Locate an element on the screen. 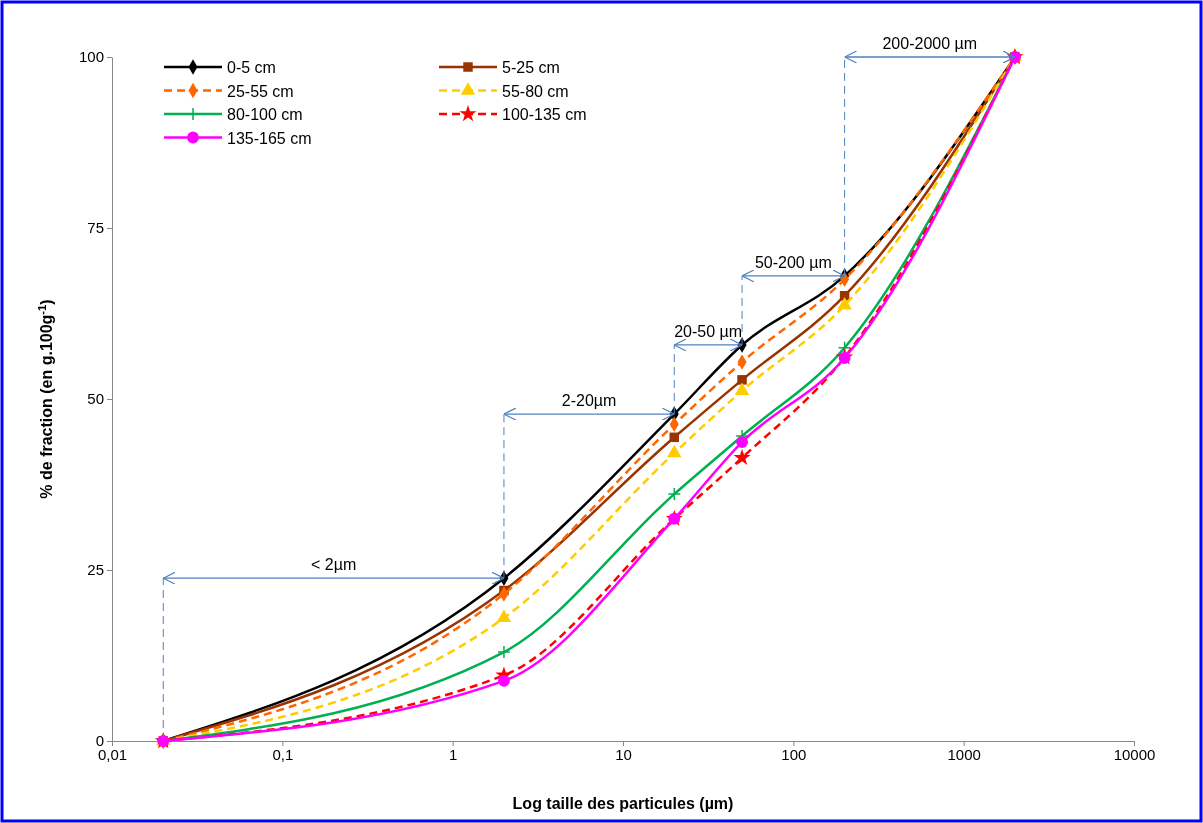 This screenshot has width=1203, height=823. y-tick-label: 50 is located at coordinates (95, 399).